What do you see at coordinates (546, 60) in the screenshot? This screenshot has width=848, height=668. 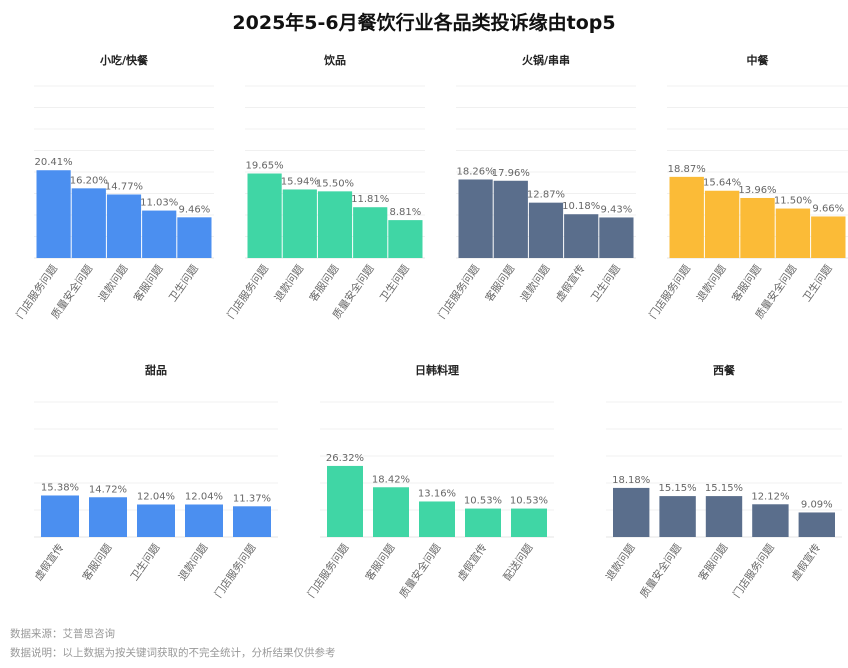 I see `panel-title: 火锅/串串` at bounding box center [546, 60].